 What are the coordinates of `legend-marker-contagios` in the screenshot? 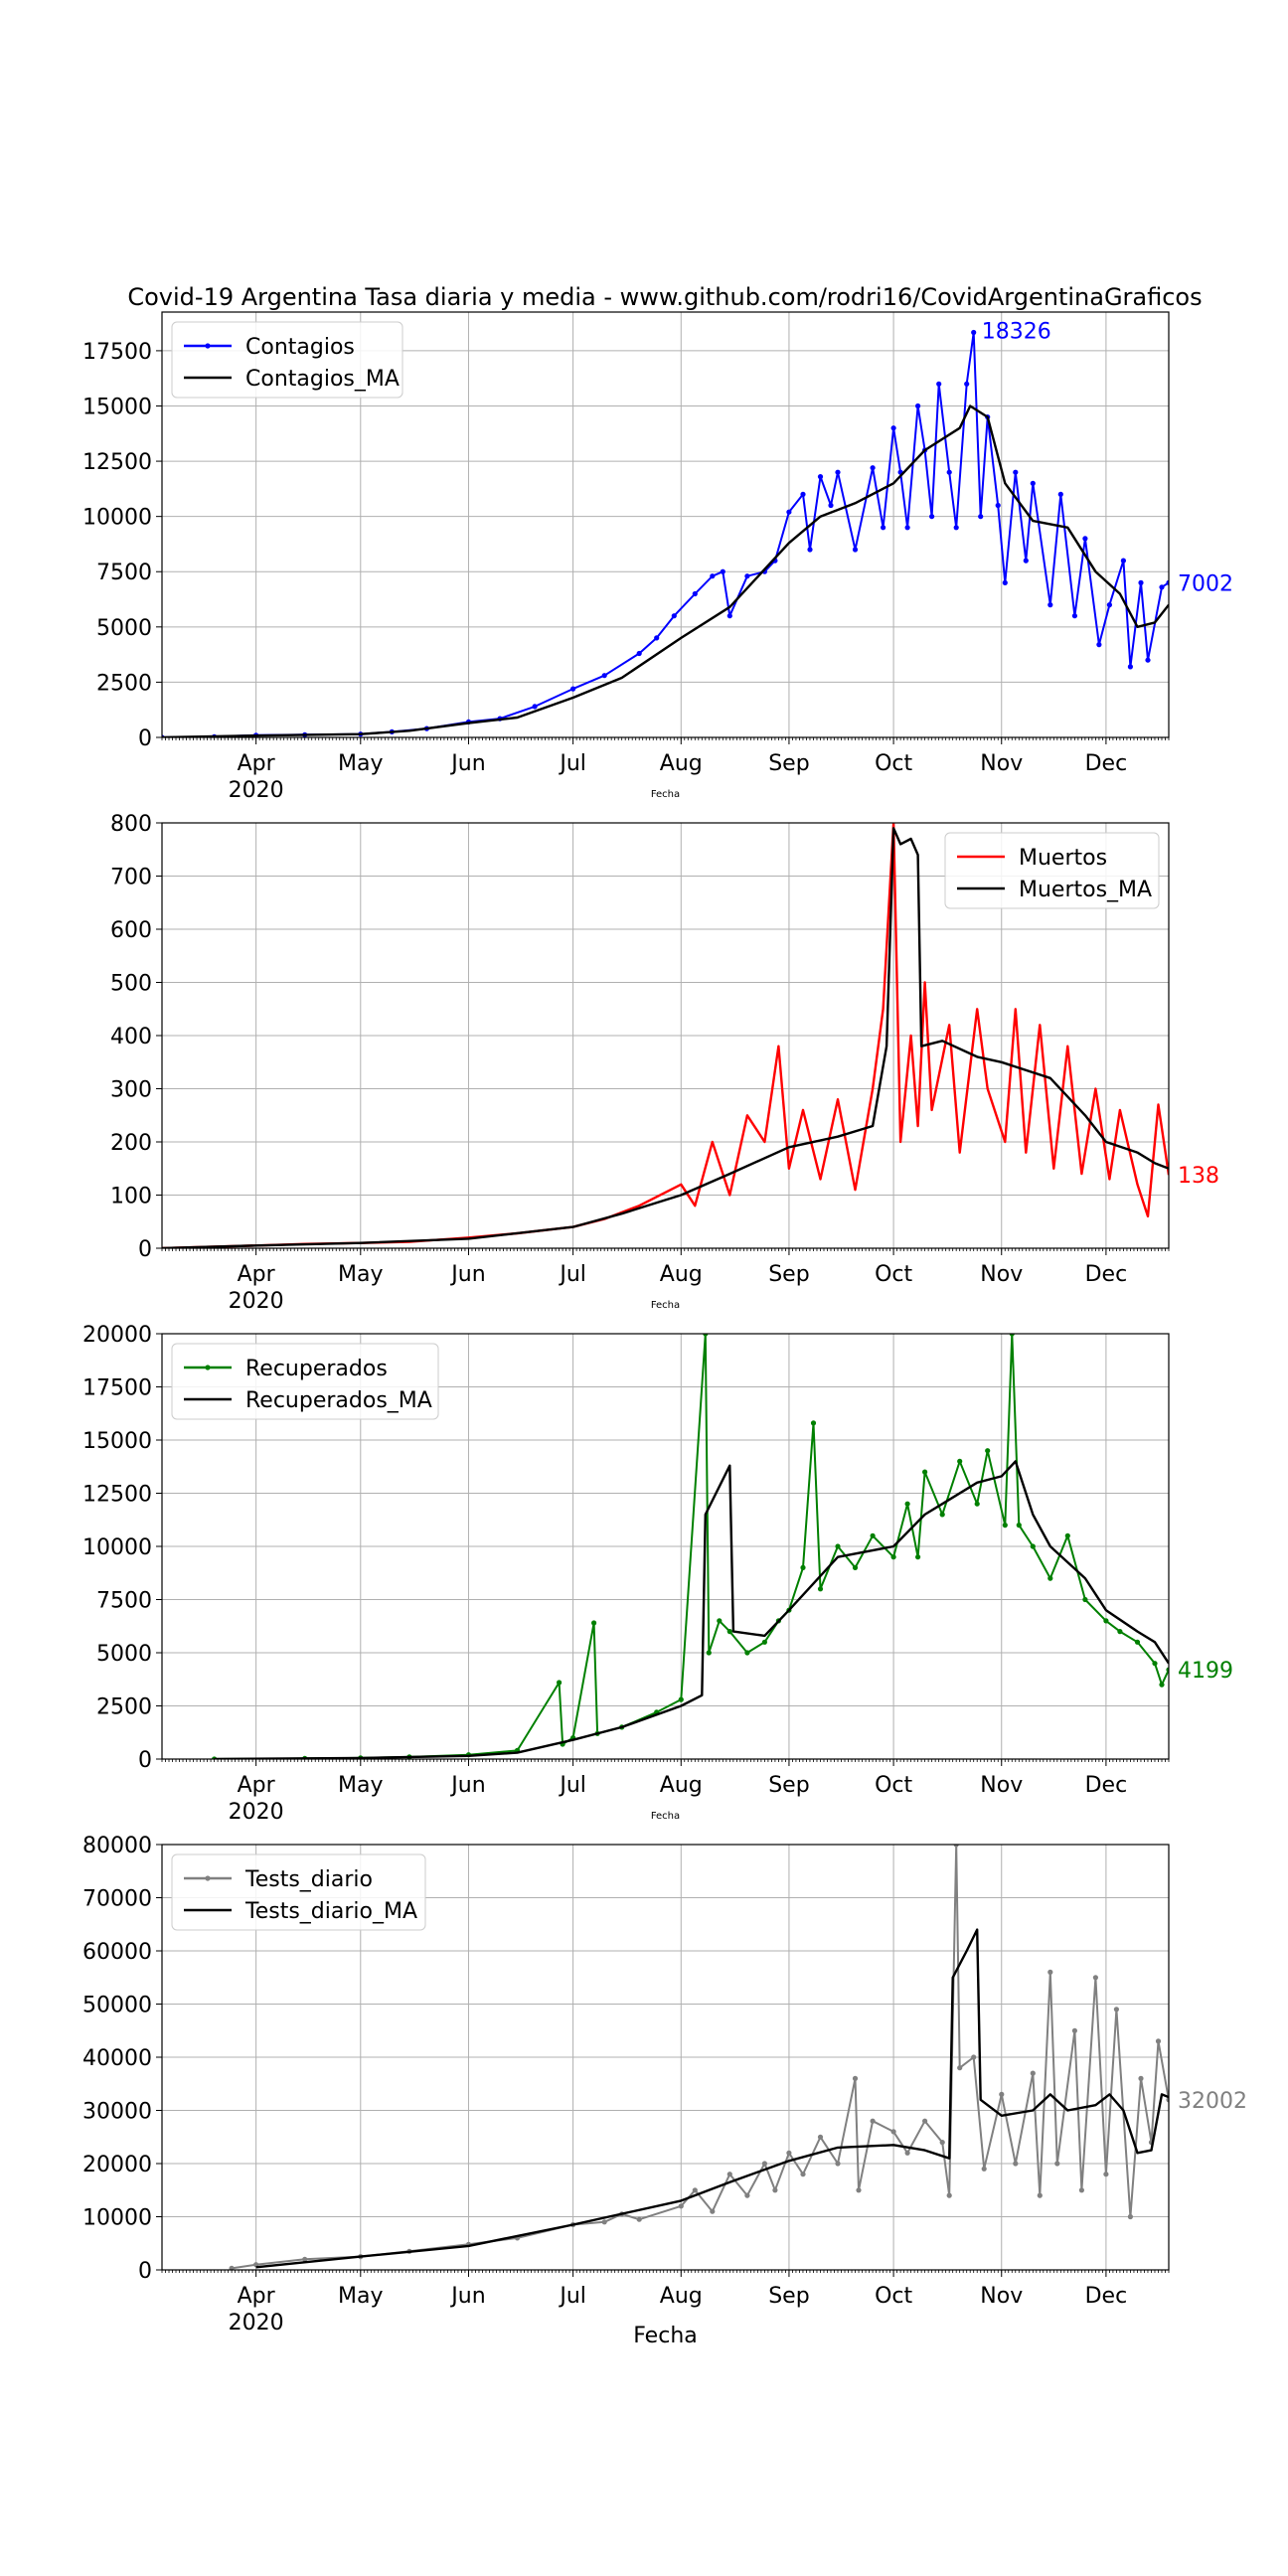 It's located at (208, 346).